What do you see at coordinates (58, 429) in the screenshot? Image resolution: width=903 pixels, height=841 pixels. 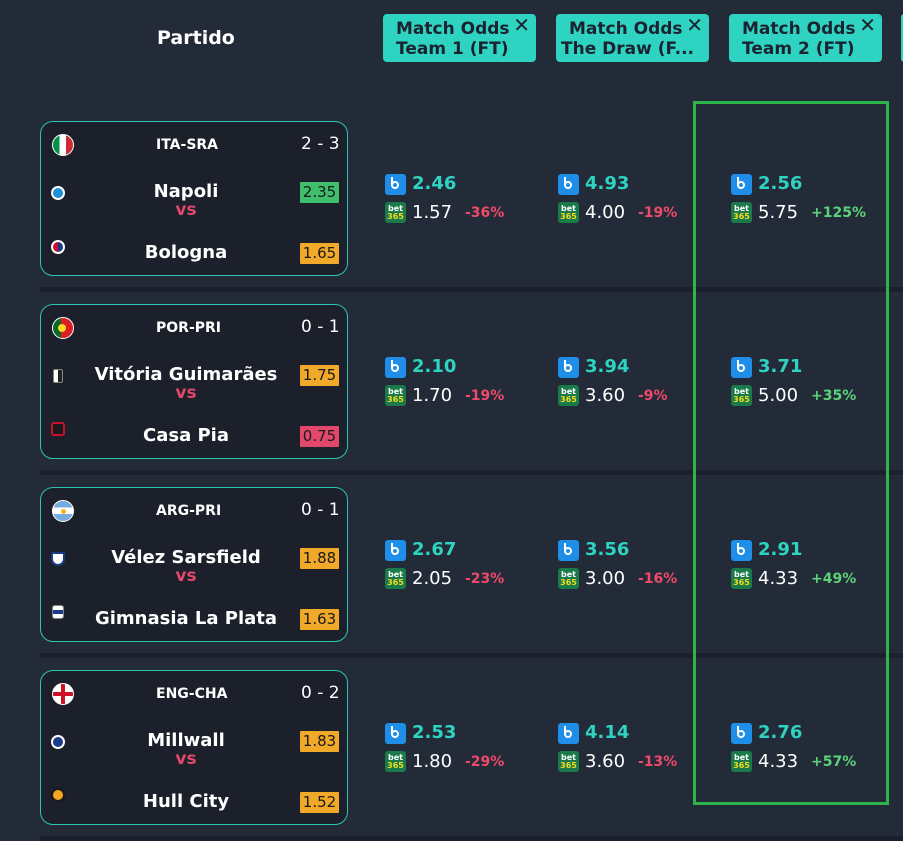 I see `casa-pia-badge-icon` at bounding box center [58, 429].